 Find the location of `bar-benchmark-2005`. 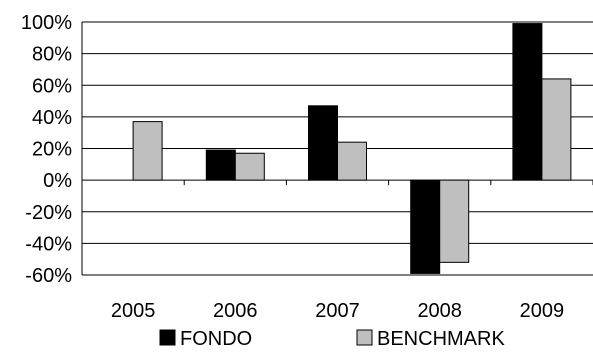

bar-benchmark-2005 is located at coordinates (147, 151).